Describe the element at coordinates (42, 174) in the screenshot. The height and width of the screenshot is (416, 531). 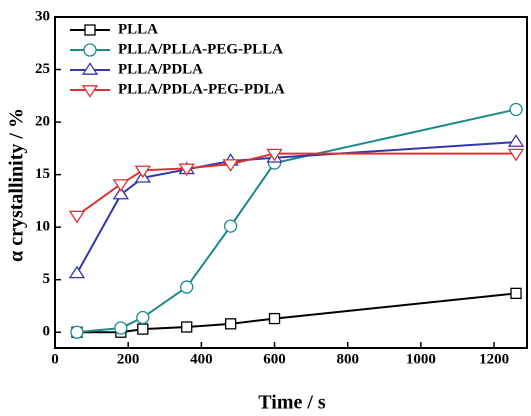
I see `y-tick-label: 15` at that location.